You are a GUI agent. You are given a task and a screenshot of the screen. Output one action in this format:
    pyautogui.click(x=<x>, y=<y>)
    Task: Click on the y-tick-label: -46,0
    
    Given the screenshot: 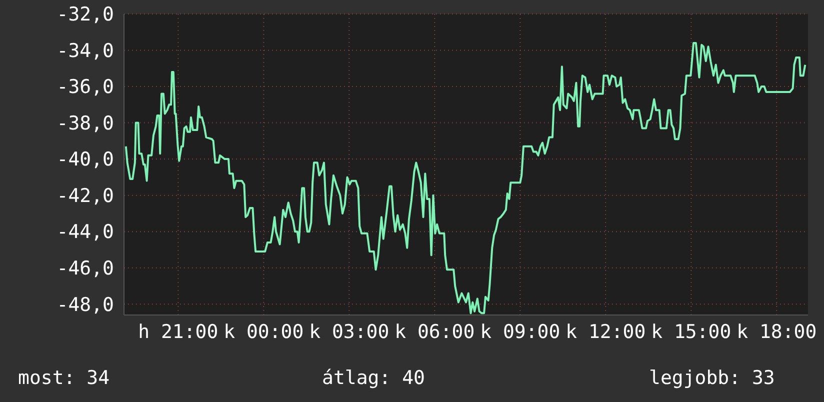 What is the action you would take?
    pyautogui.click(x=85, y=269)
    